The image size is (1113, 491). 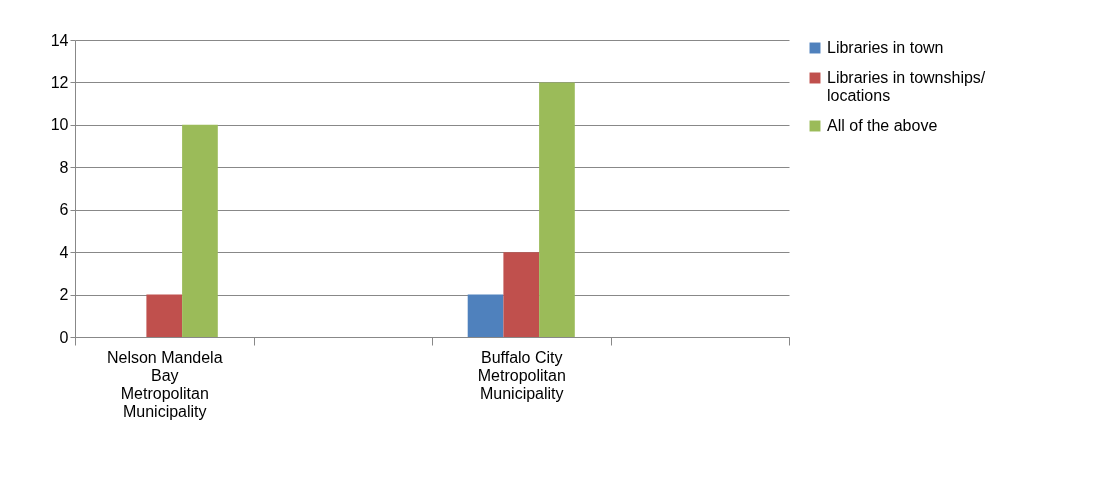 I want to click on legend-label: Libraries in town, so click(x=885, y=47).